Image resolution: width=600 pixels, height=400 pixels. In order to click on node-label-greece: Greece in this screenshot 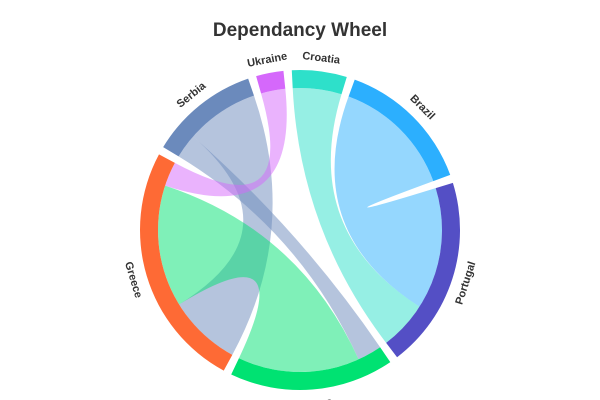, I will do `click(133, 279)`.